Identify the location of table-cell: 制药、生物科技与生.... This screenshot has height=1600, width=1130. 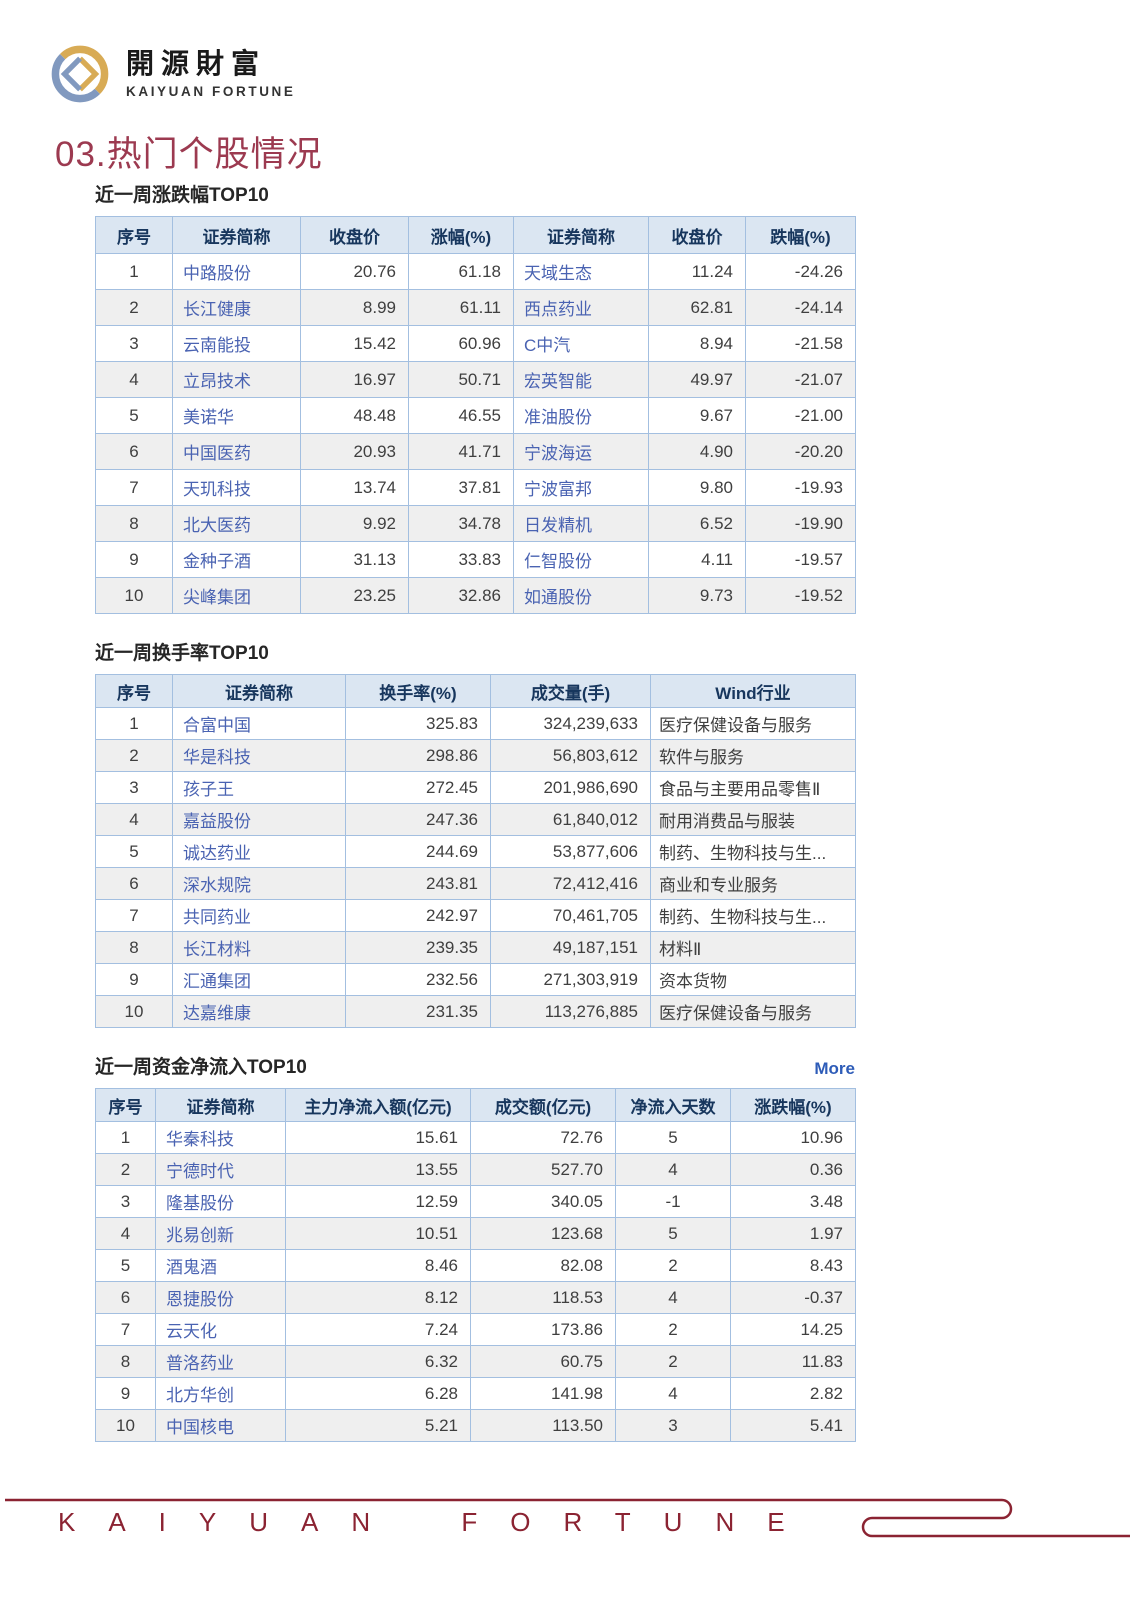
(753, 915).